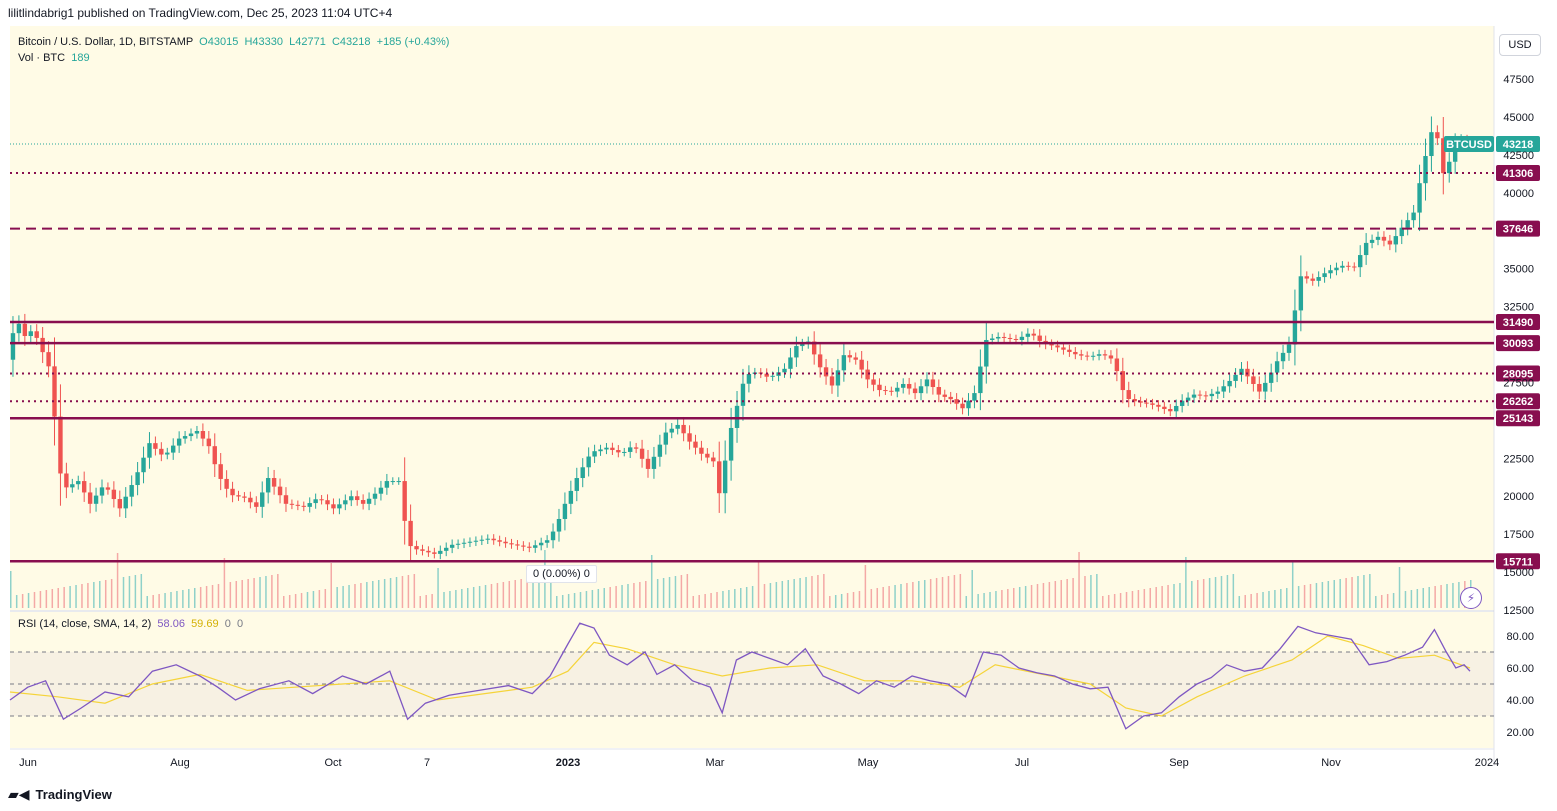 This screenshot has height=811, width=1557. What do you see at coordinates (267, 42) in the screenshot?
I see `high-value: 43330` at bounding box center [267, 42].